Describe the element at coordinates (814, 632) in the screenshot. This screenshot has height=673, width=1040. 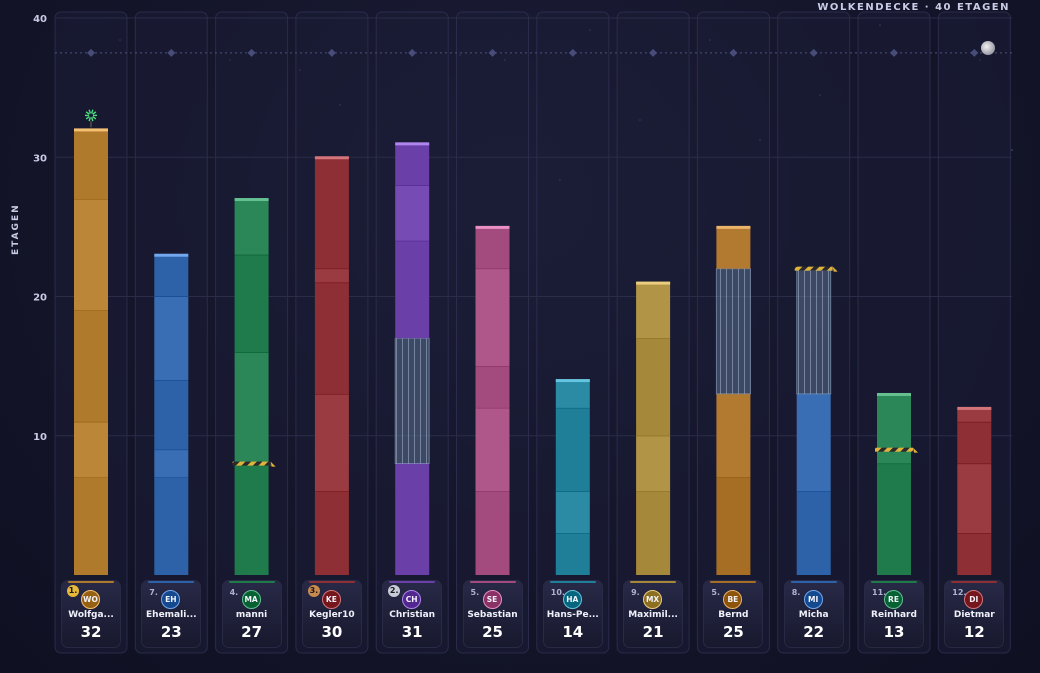
I see `player-floors: 22` at that location.